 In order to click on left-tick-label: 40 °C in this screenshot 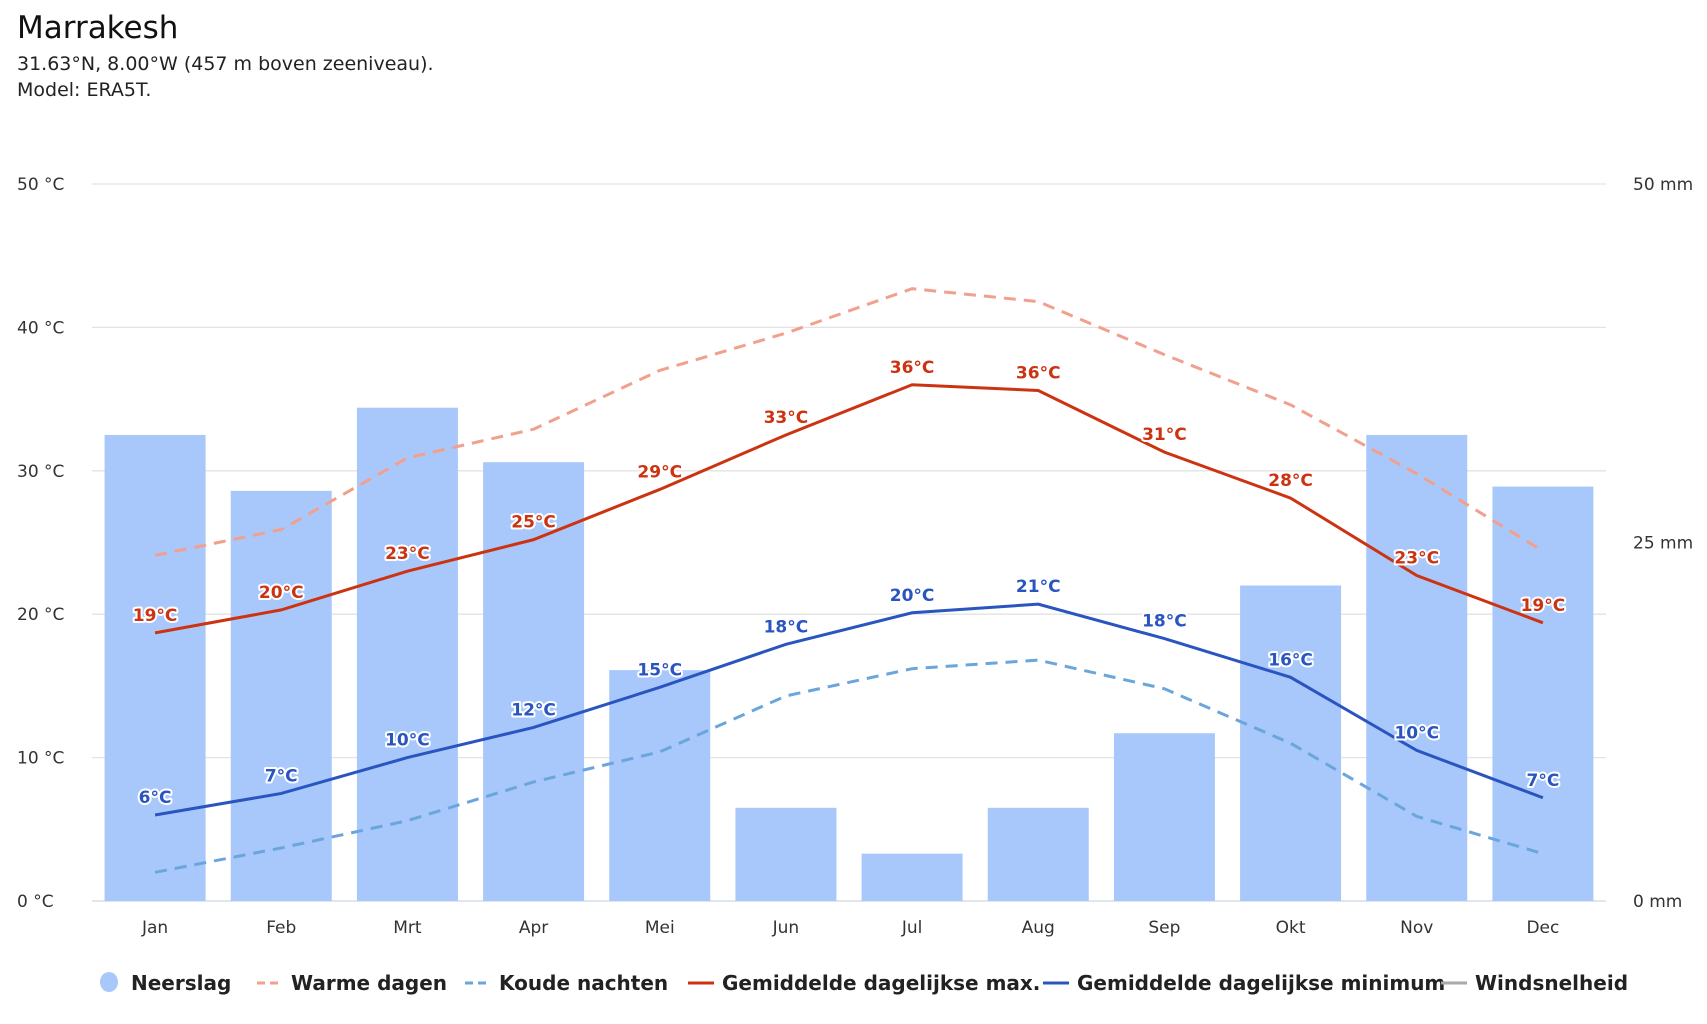, I will do `click(40, 328)`.